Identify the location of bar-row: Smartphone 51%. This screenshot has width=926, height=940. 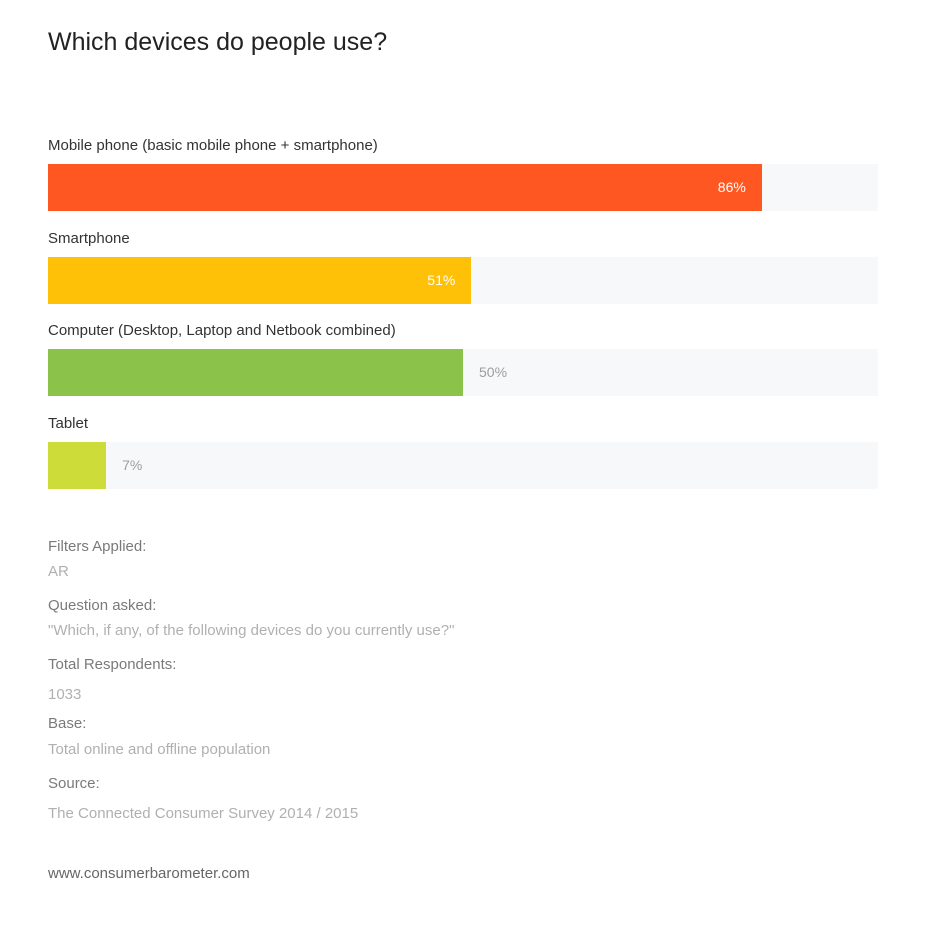
(463, 274).